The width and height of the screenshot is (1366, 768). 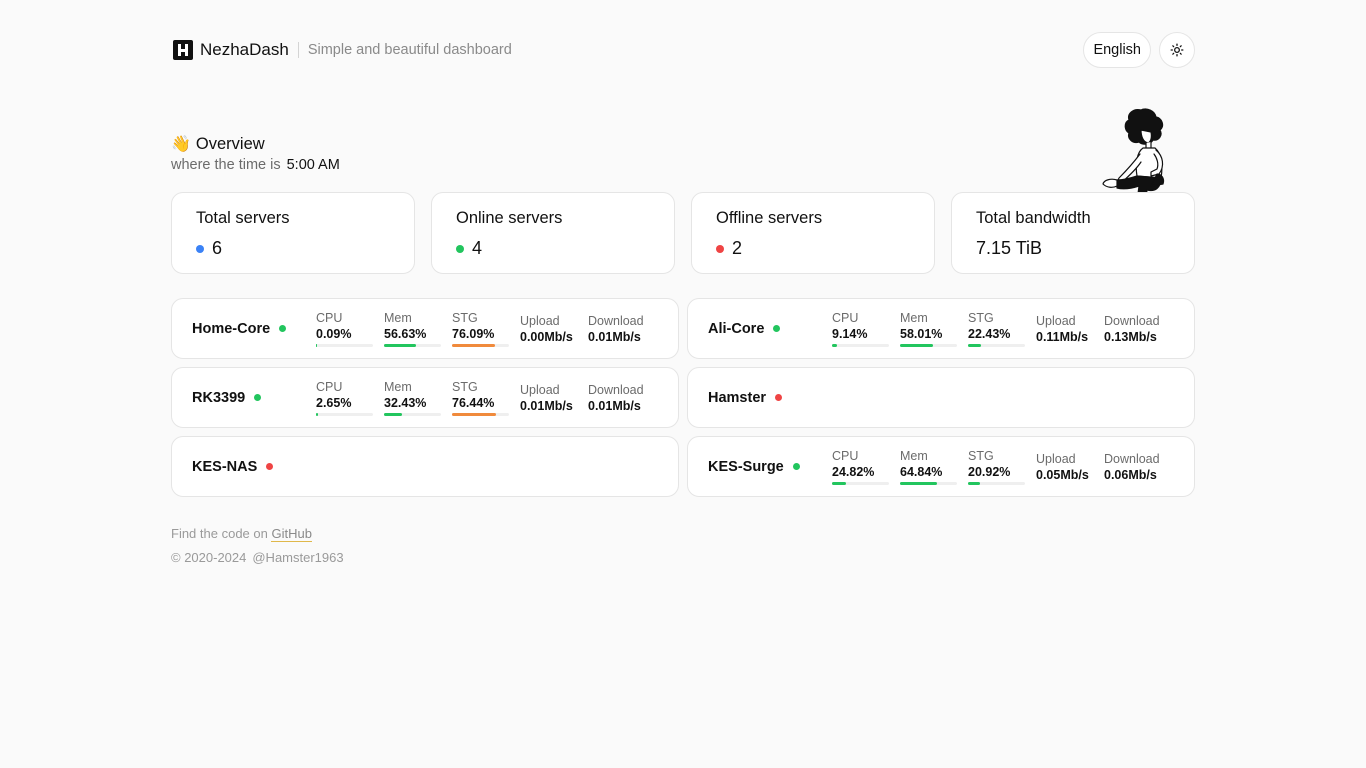 I want to click on server-name: RK3399, so click(x=227, y=397).